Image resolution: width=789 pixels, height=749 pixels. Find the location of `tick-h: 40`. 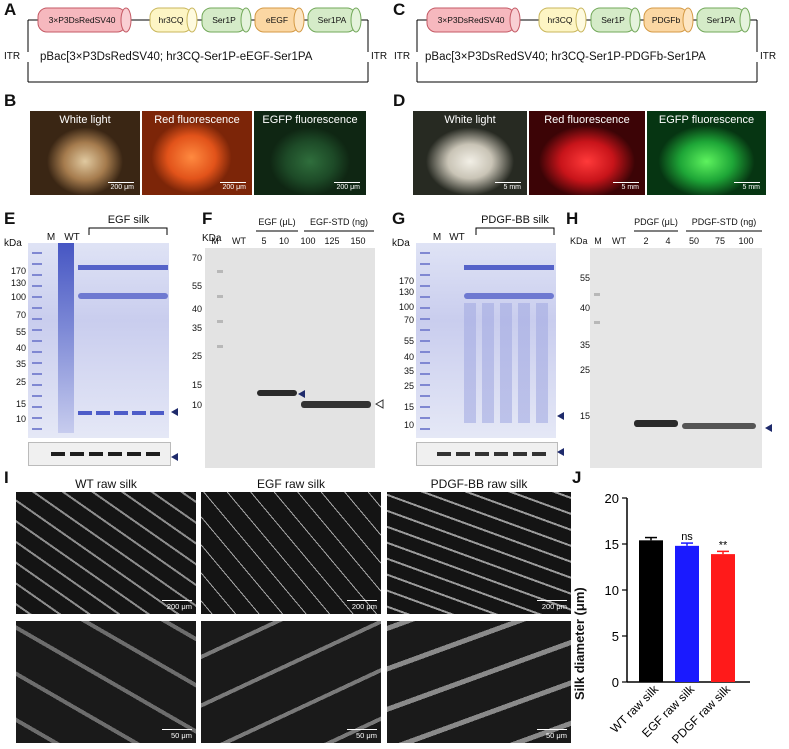

tick-h: 40 is located at coordinates (584, 308).